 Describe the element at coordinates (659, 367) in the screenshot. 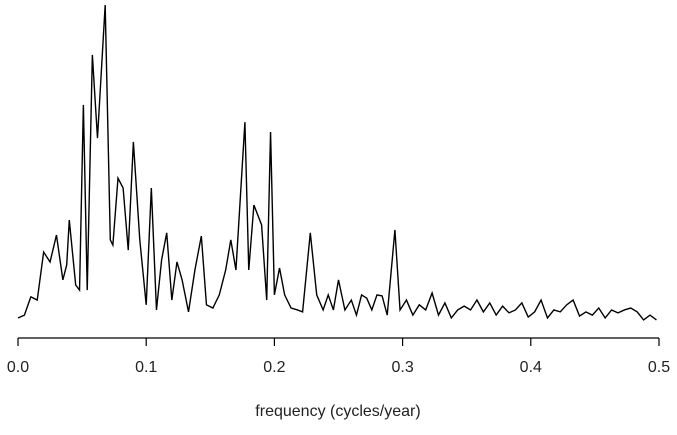

I see `x-tick-label: 0.5` at that location.